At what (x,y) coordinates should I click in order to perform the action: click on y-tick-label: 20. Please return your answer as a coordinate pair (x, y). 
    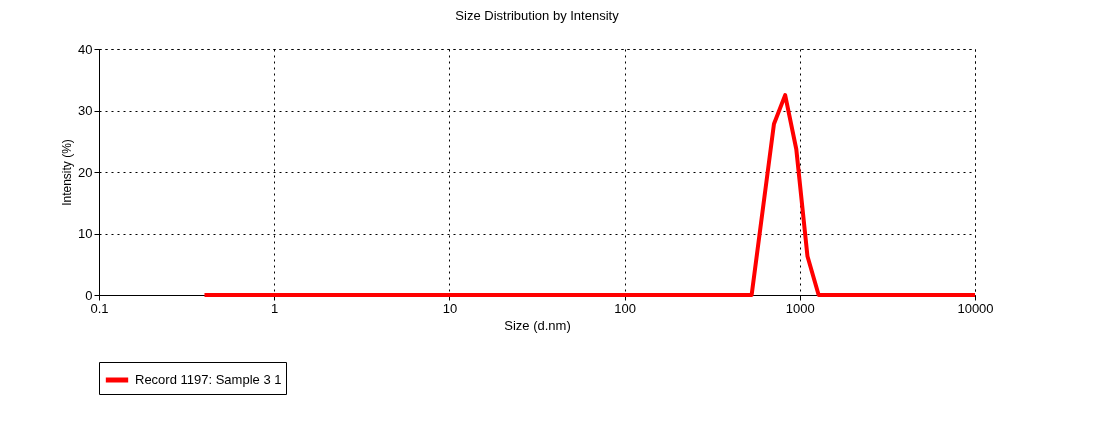
    Looking at the image, I should click on (85, 172).